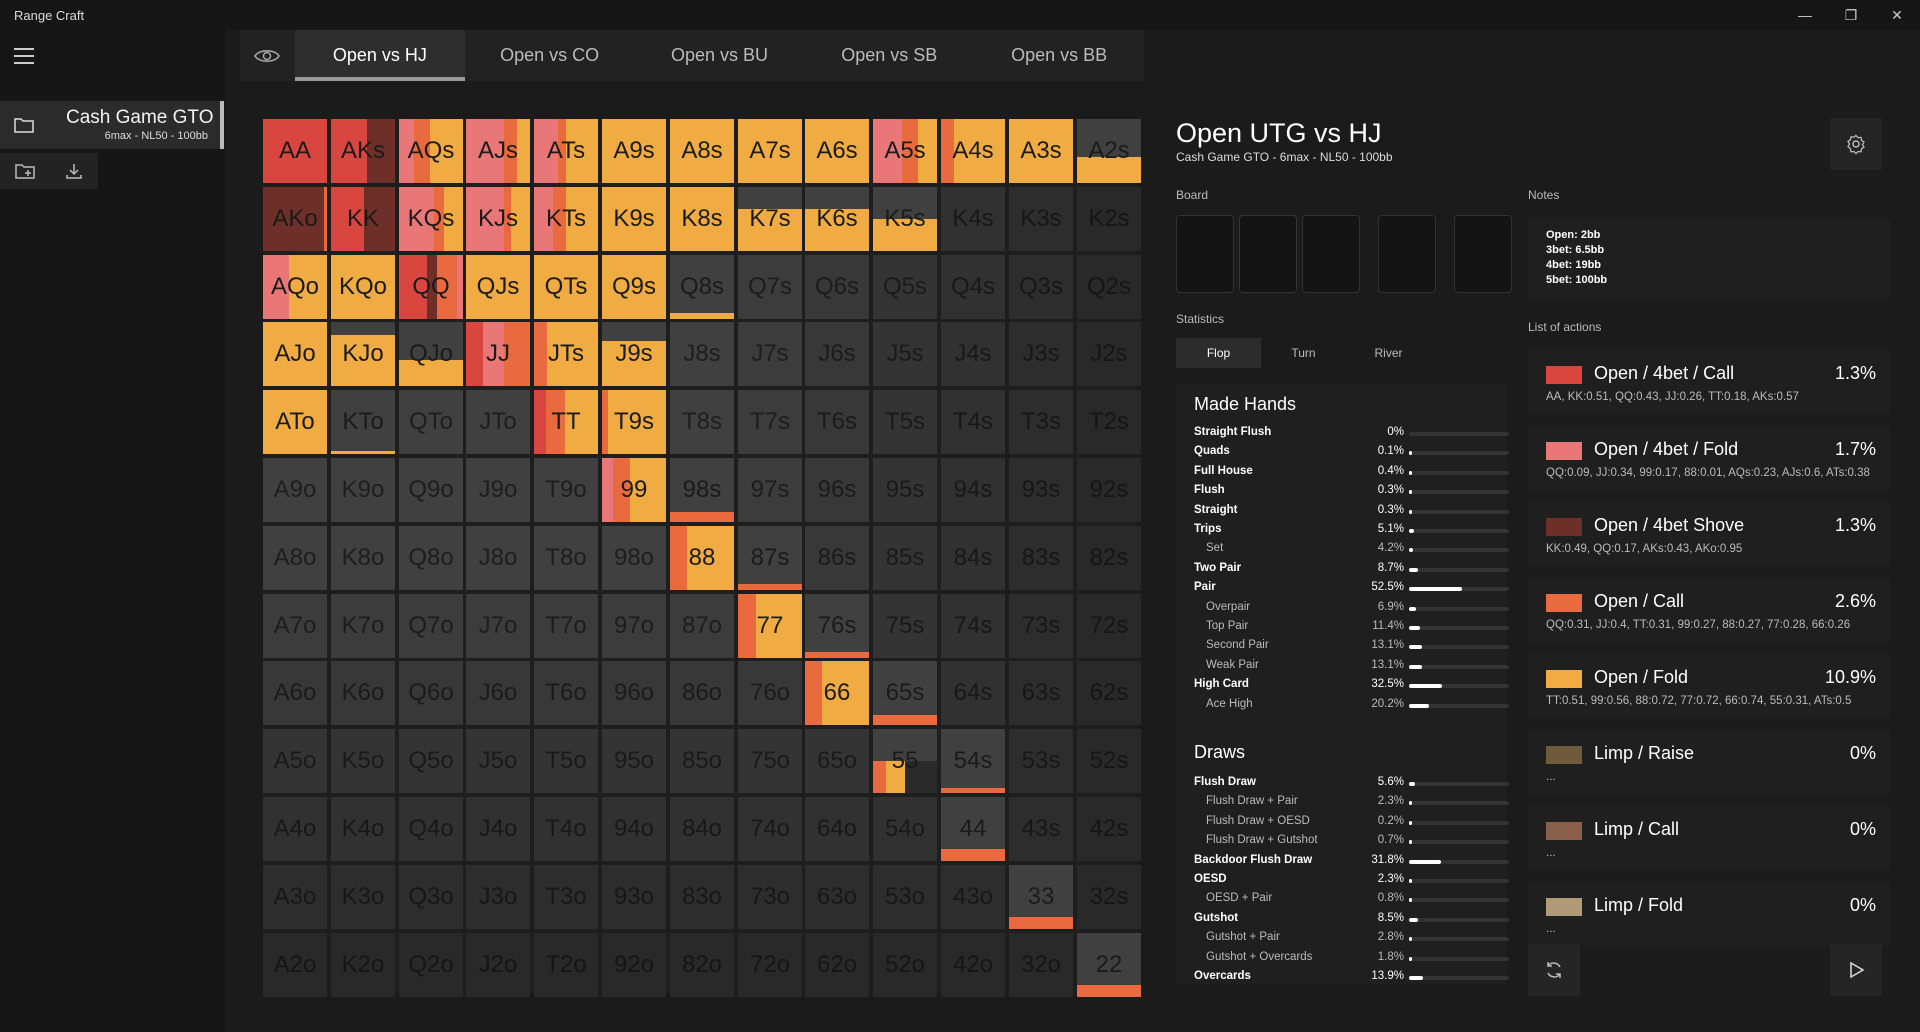 The image size is (1920, 1032). I want to click on hand-cell-42o: 42o, so click(973, 965).